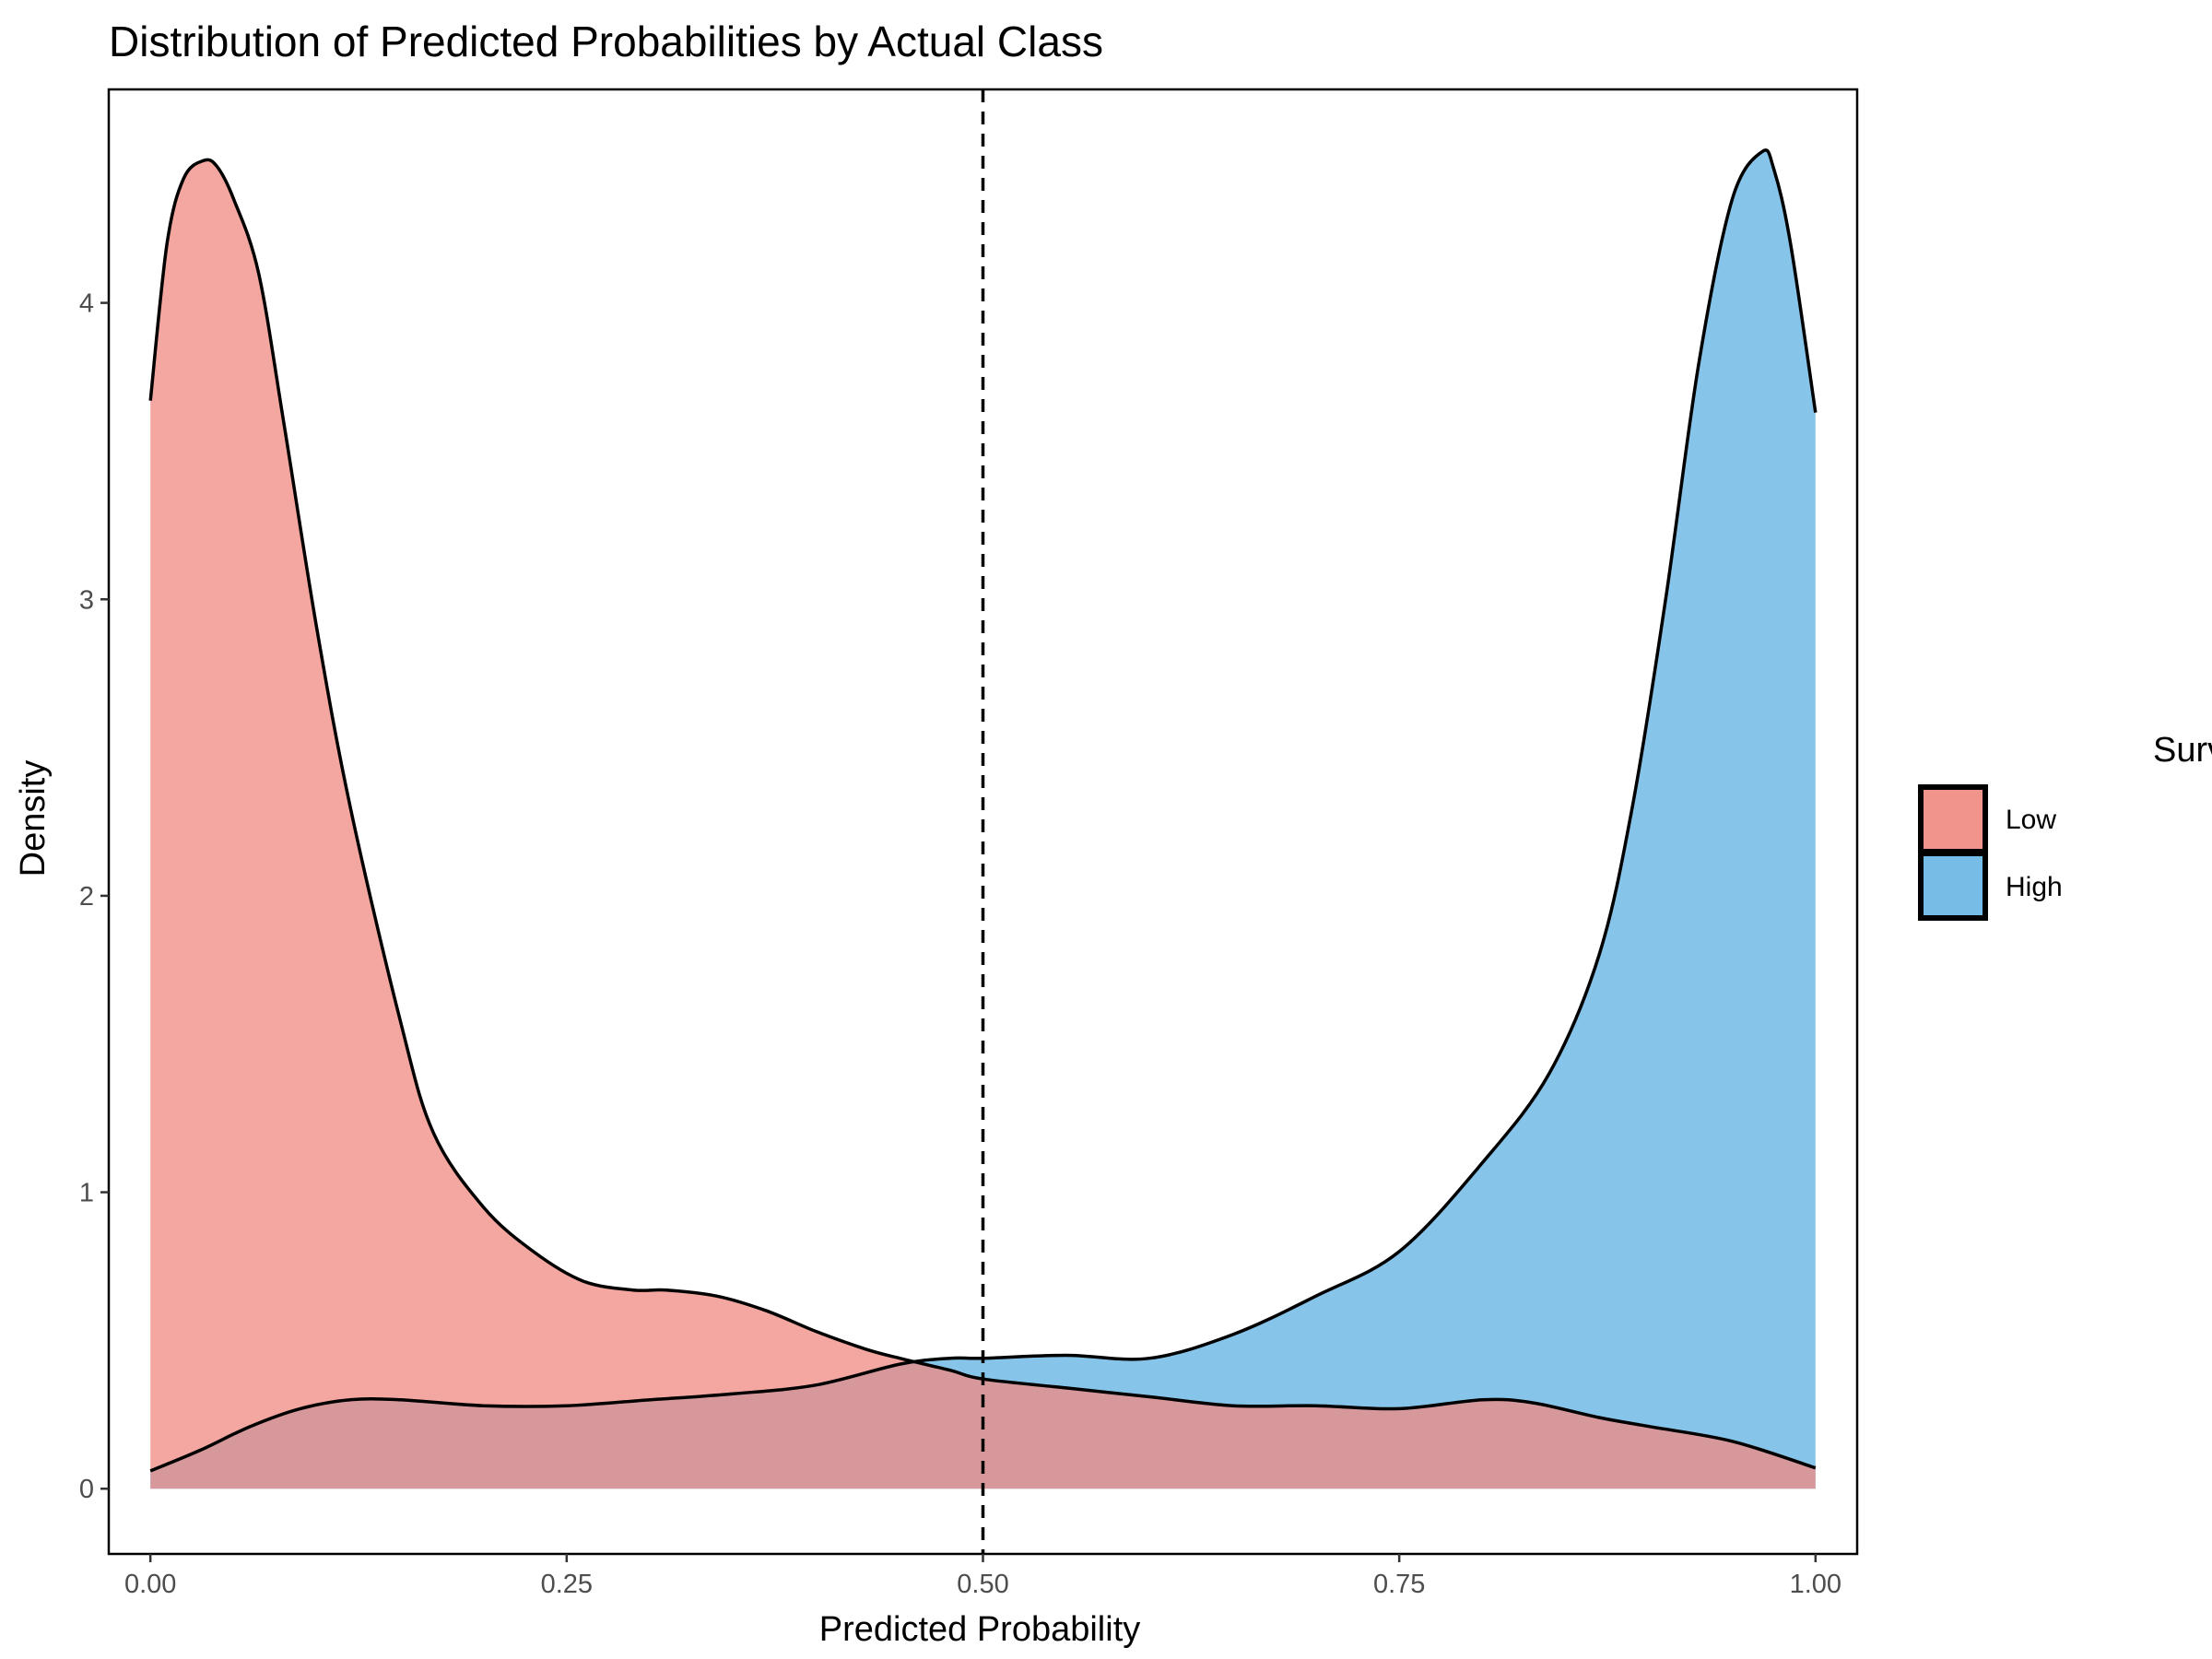 The width and height of the screenshot is (2212, 1659). Describe the element at coordinates (2034, 887) in the screenshot. I see `legend-label-high: High` at that location.